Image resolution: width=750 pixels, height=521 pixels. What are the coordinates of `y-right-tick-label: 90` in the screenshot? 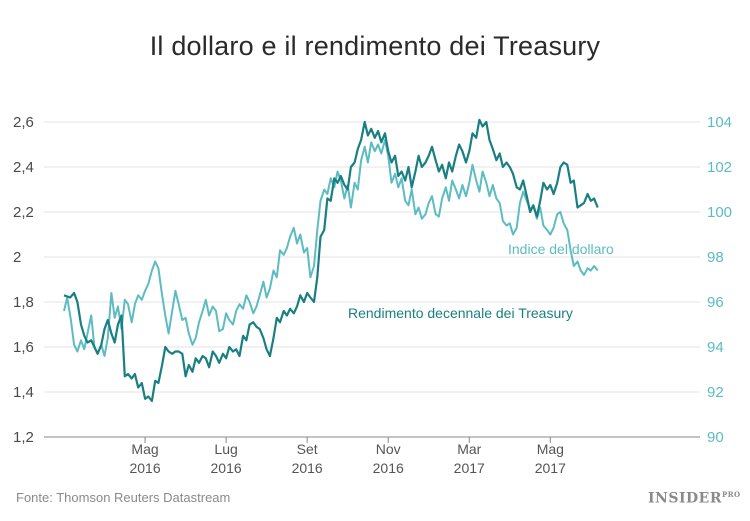 It's located at (715, 437).